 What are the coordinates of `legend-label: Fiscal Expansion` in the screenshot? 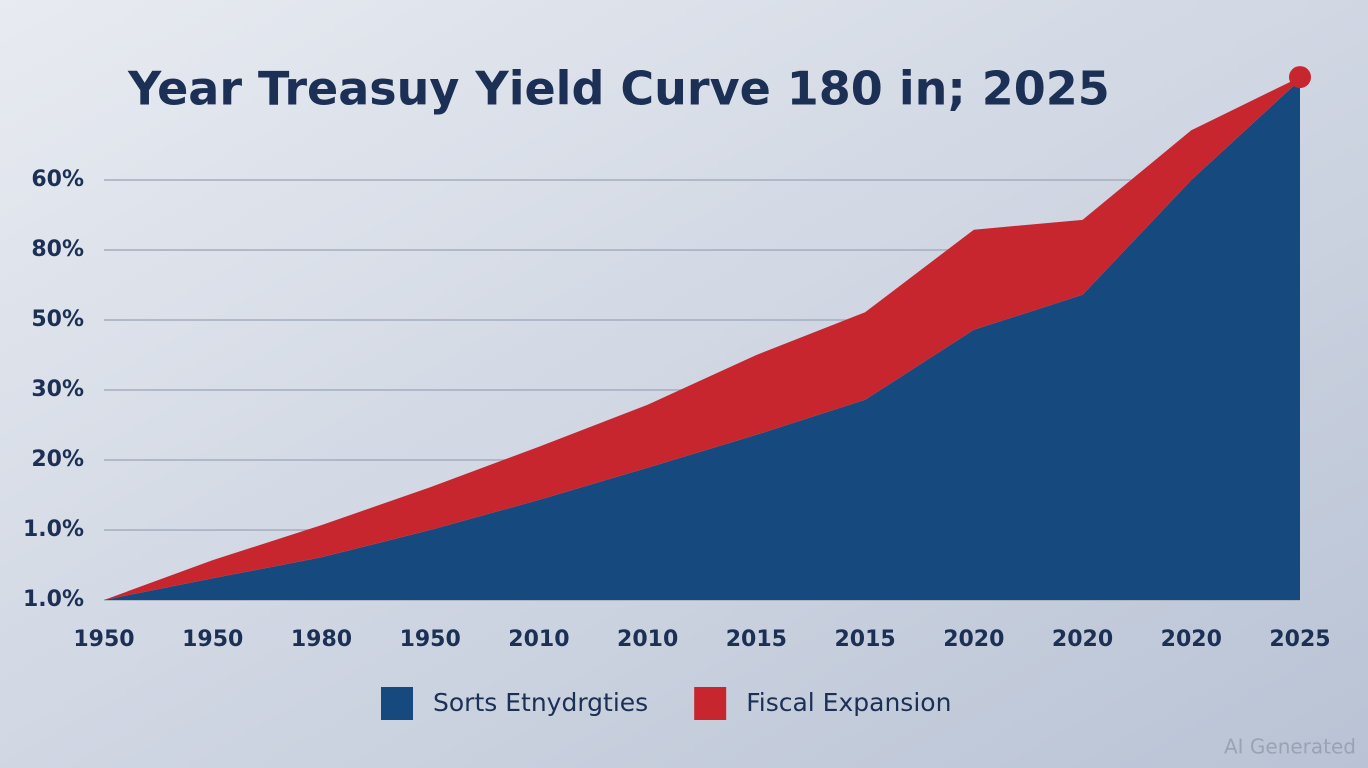 It's located at (848, 702).